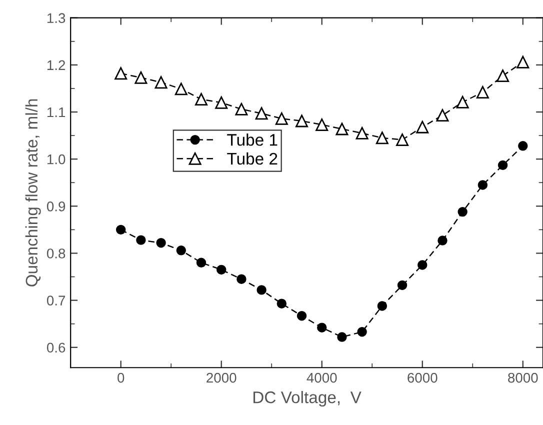  I want to click on y-tick-label: 1.2, so click(56, 65).